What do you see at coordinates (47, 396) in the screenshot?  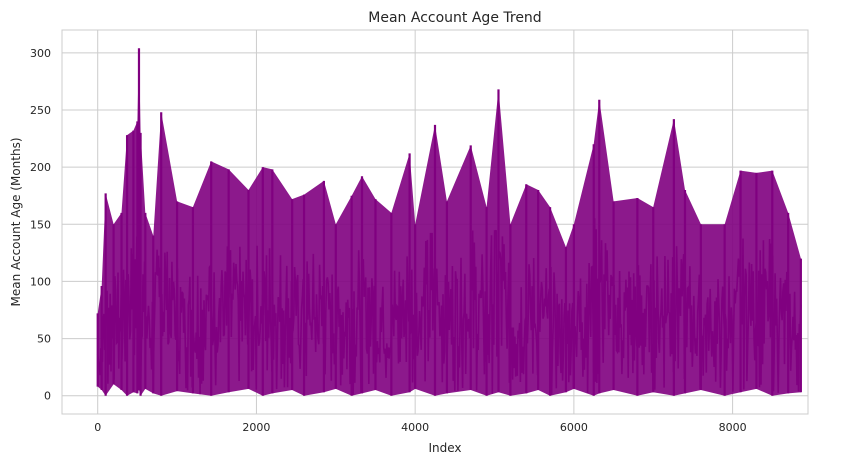 I see `y-tick-label: 0` at bounding box center [47, 396].